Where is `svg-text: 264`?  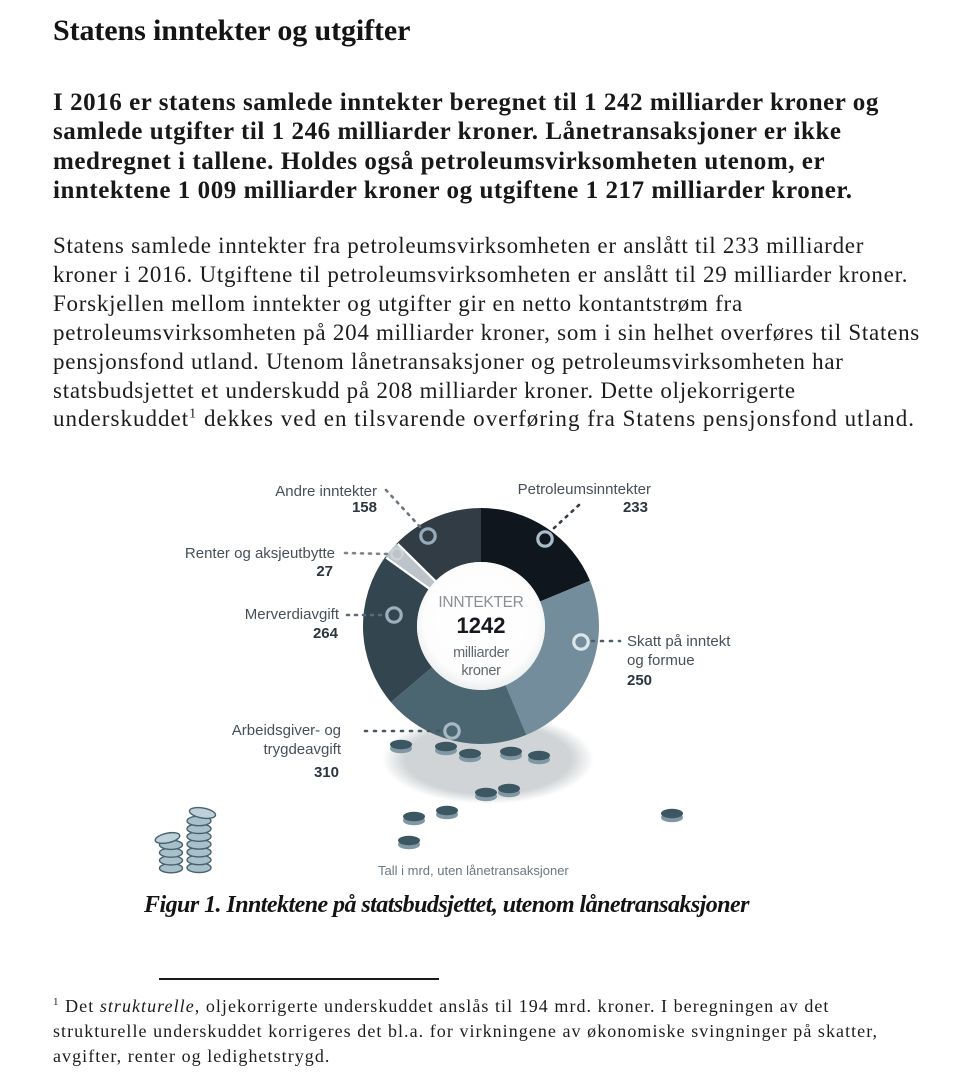
svg-text: 264 is located at coordinates (326, 633).